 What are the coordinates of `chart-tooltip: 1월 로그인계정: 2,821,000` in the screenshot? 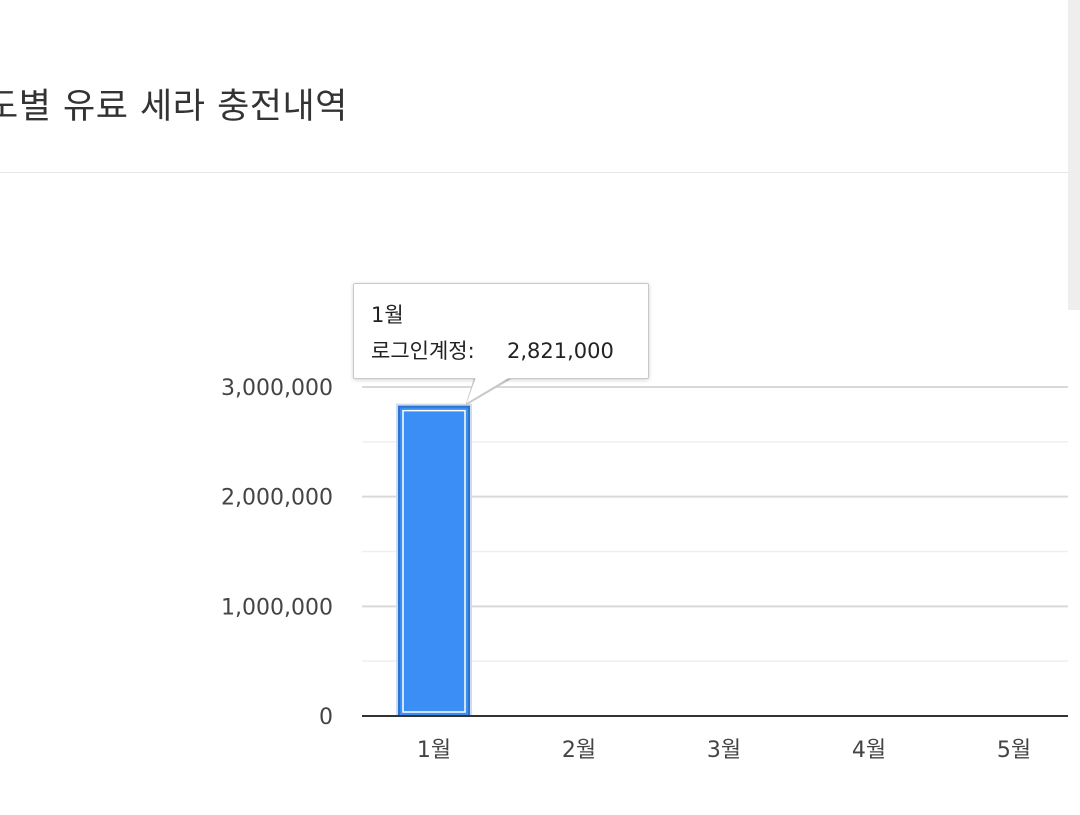 It's located at (501, 331).